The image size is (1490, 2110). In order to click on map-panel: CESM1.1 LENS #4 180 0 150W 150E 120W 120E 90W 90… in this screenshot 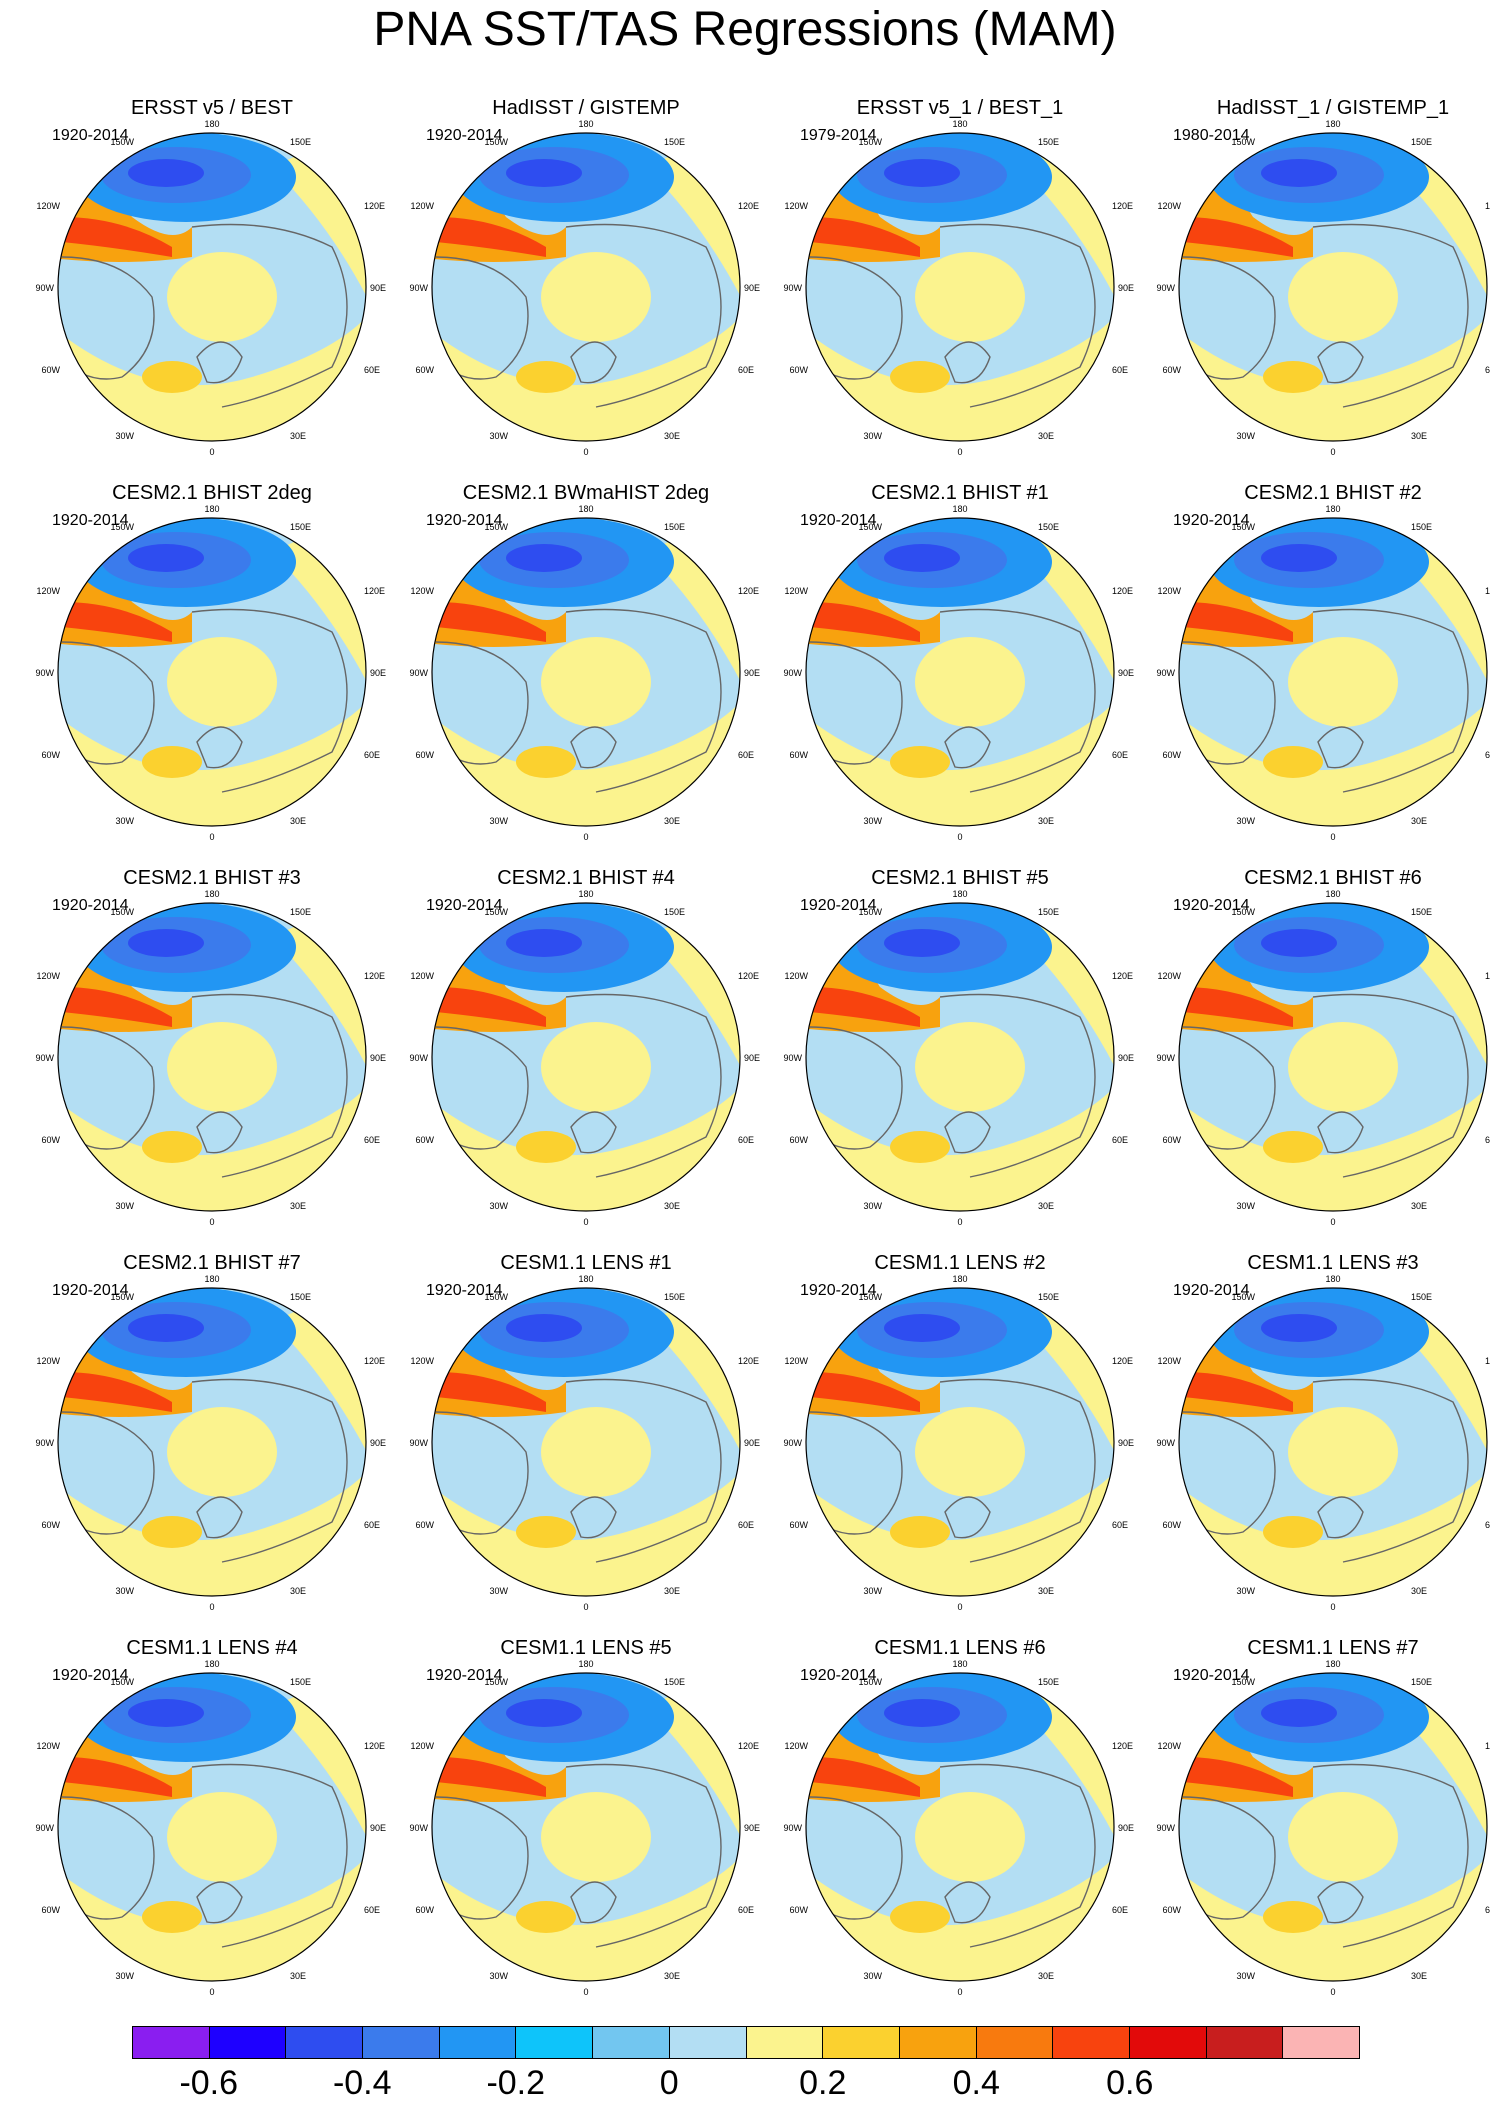, I will do `click(212, 1829)`.